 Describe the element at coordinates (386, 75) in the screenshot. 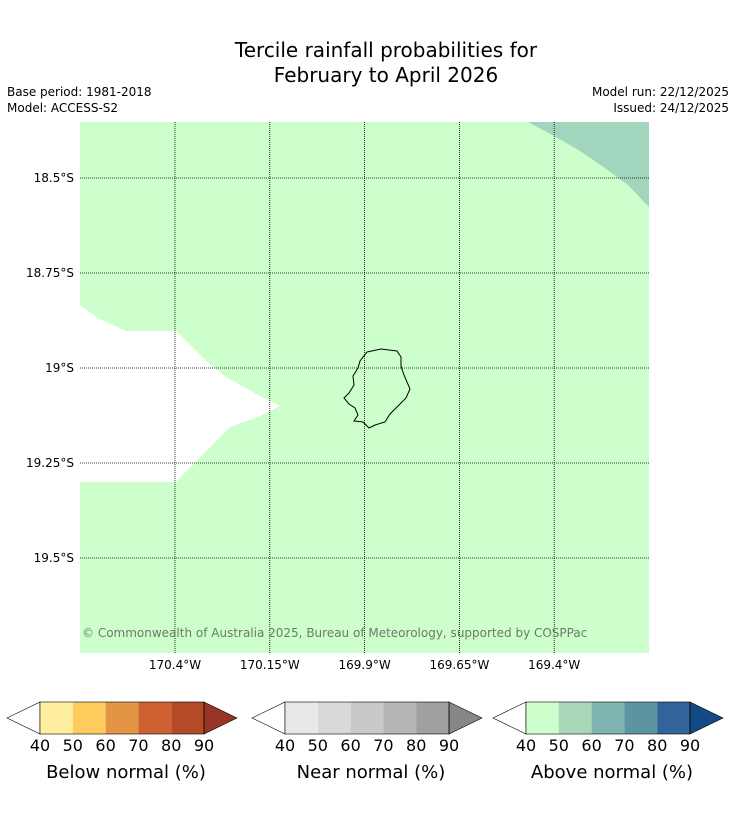

I see `title-line-2: February to April 2026` at that location.